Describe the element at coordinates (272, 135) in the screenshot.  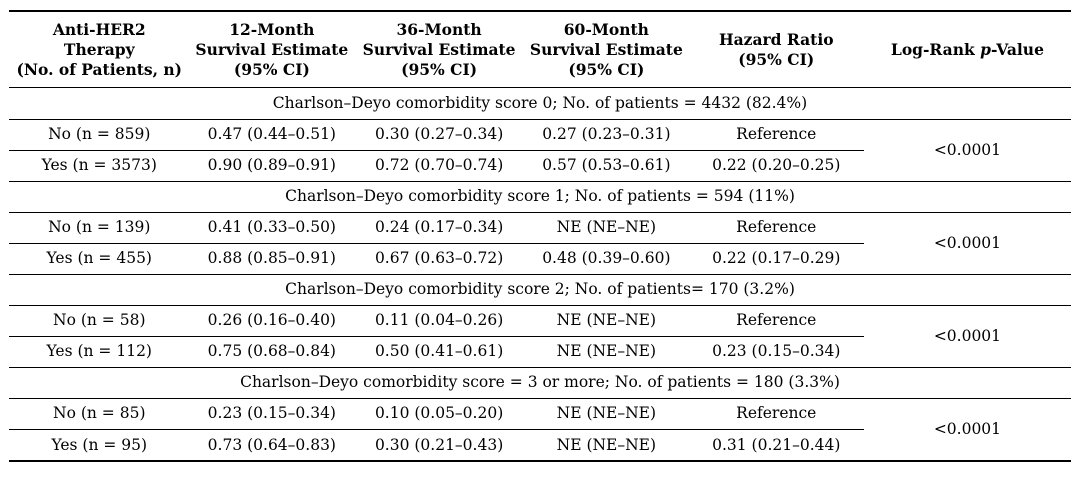
I see `survival-12m-cell: 0.47 (0.44–0.51)` at that location.